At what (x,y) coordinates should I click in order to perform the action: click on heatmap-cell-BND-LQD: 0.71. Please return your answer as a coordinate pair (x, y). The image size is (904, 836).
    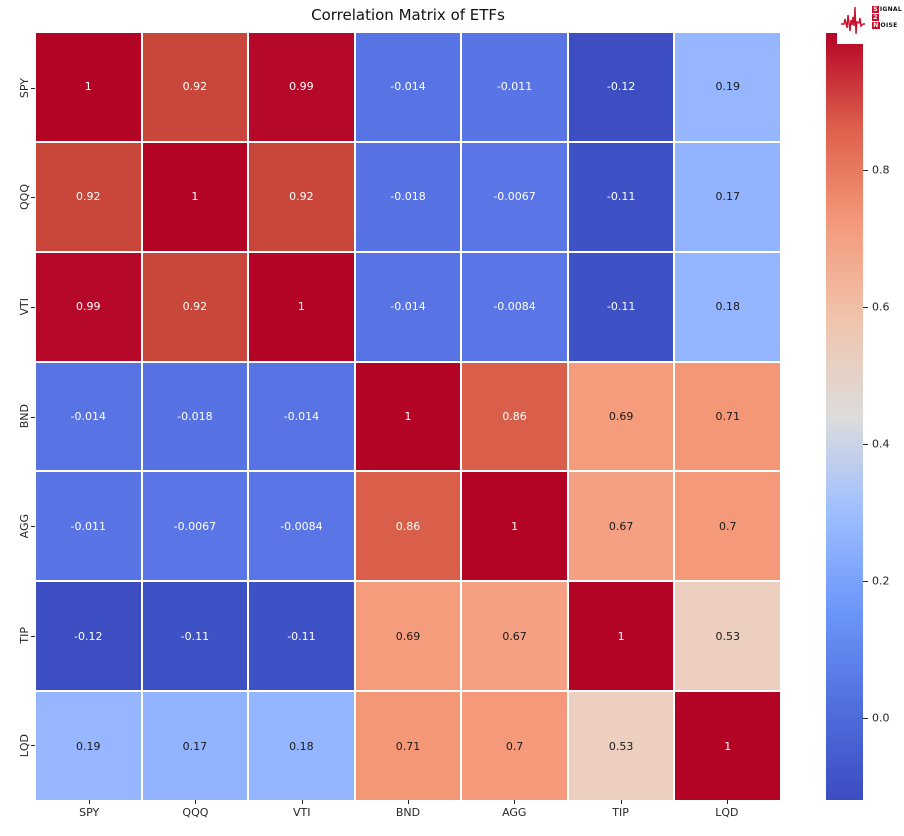
    Looking at the image, I should click on (727, 416).